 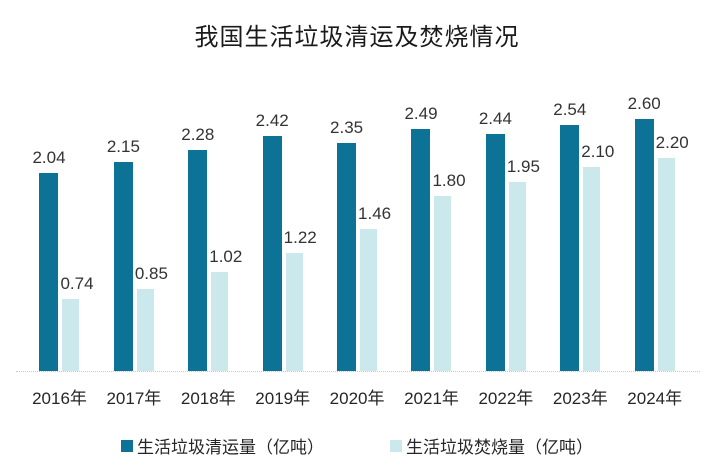 I want to click on legend-swatch-series1, so click(x=396, y=445).